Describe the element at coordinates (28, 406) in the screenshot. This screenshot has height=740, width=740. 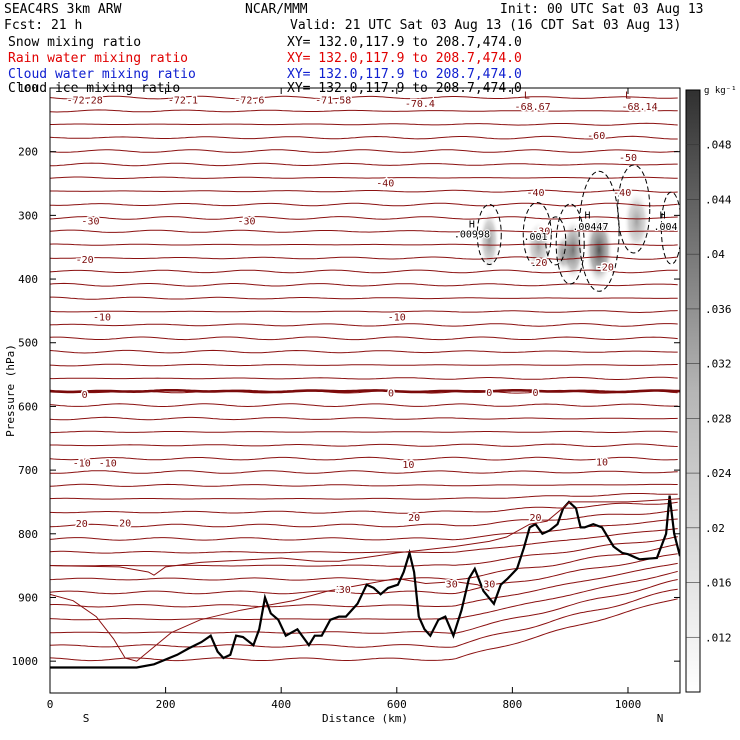
I see `y-tick-label: 600` at that location.